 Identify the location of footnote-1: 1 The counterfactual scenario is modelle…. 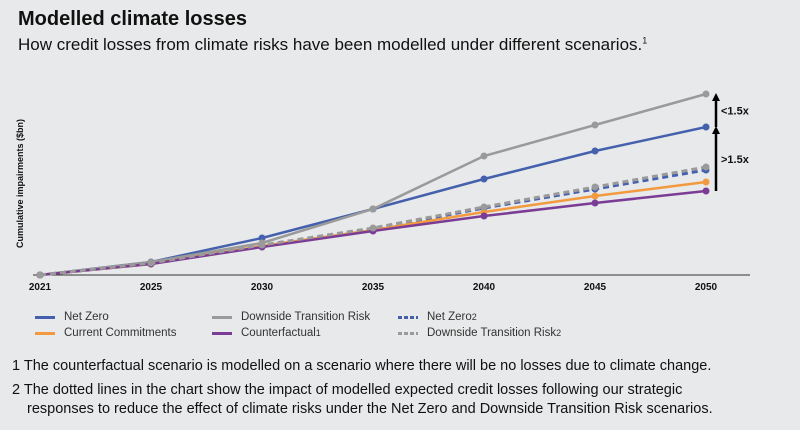
(362, 366).